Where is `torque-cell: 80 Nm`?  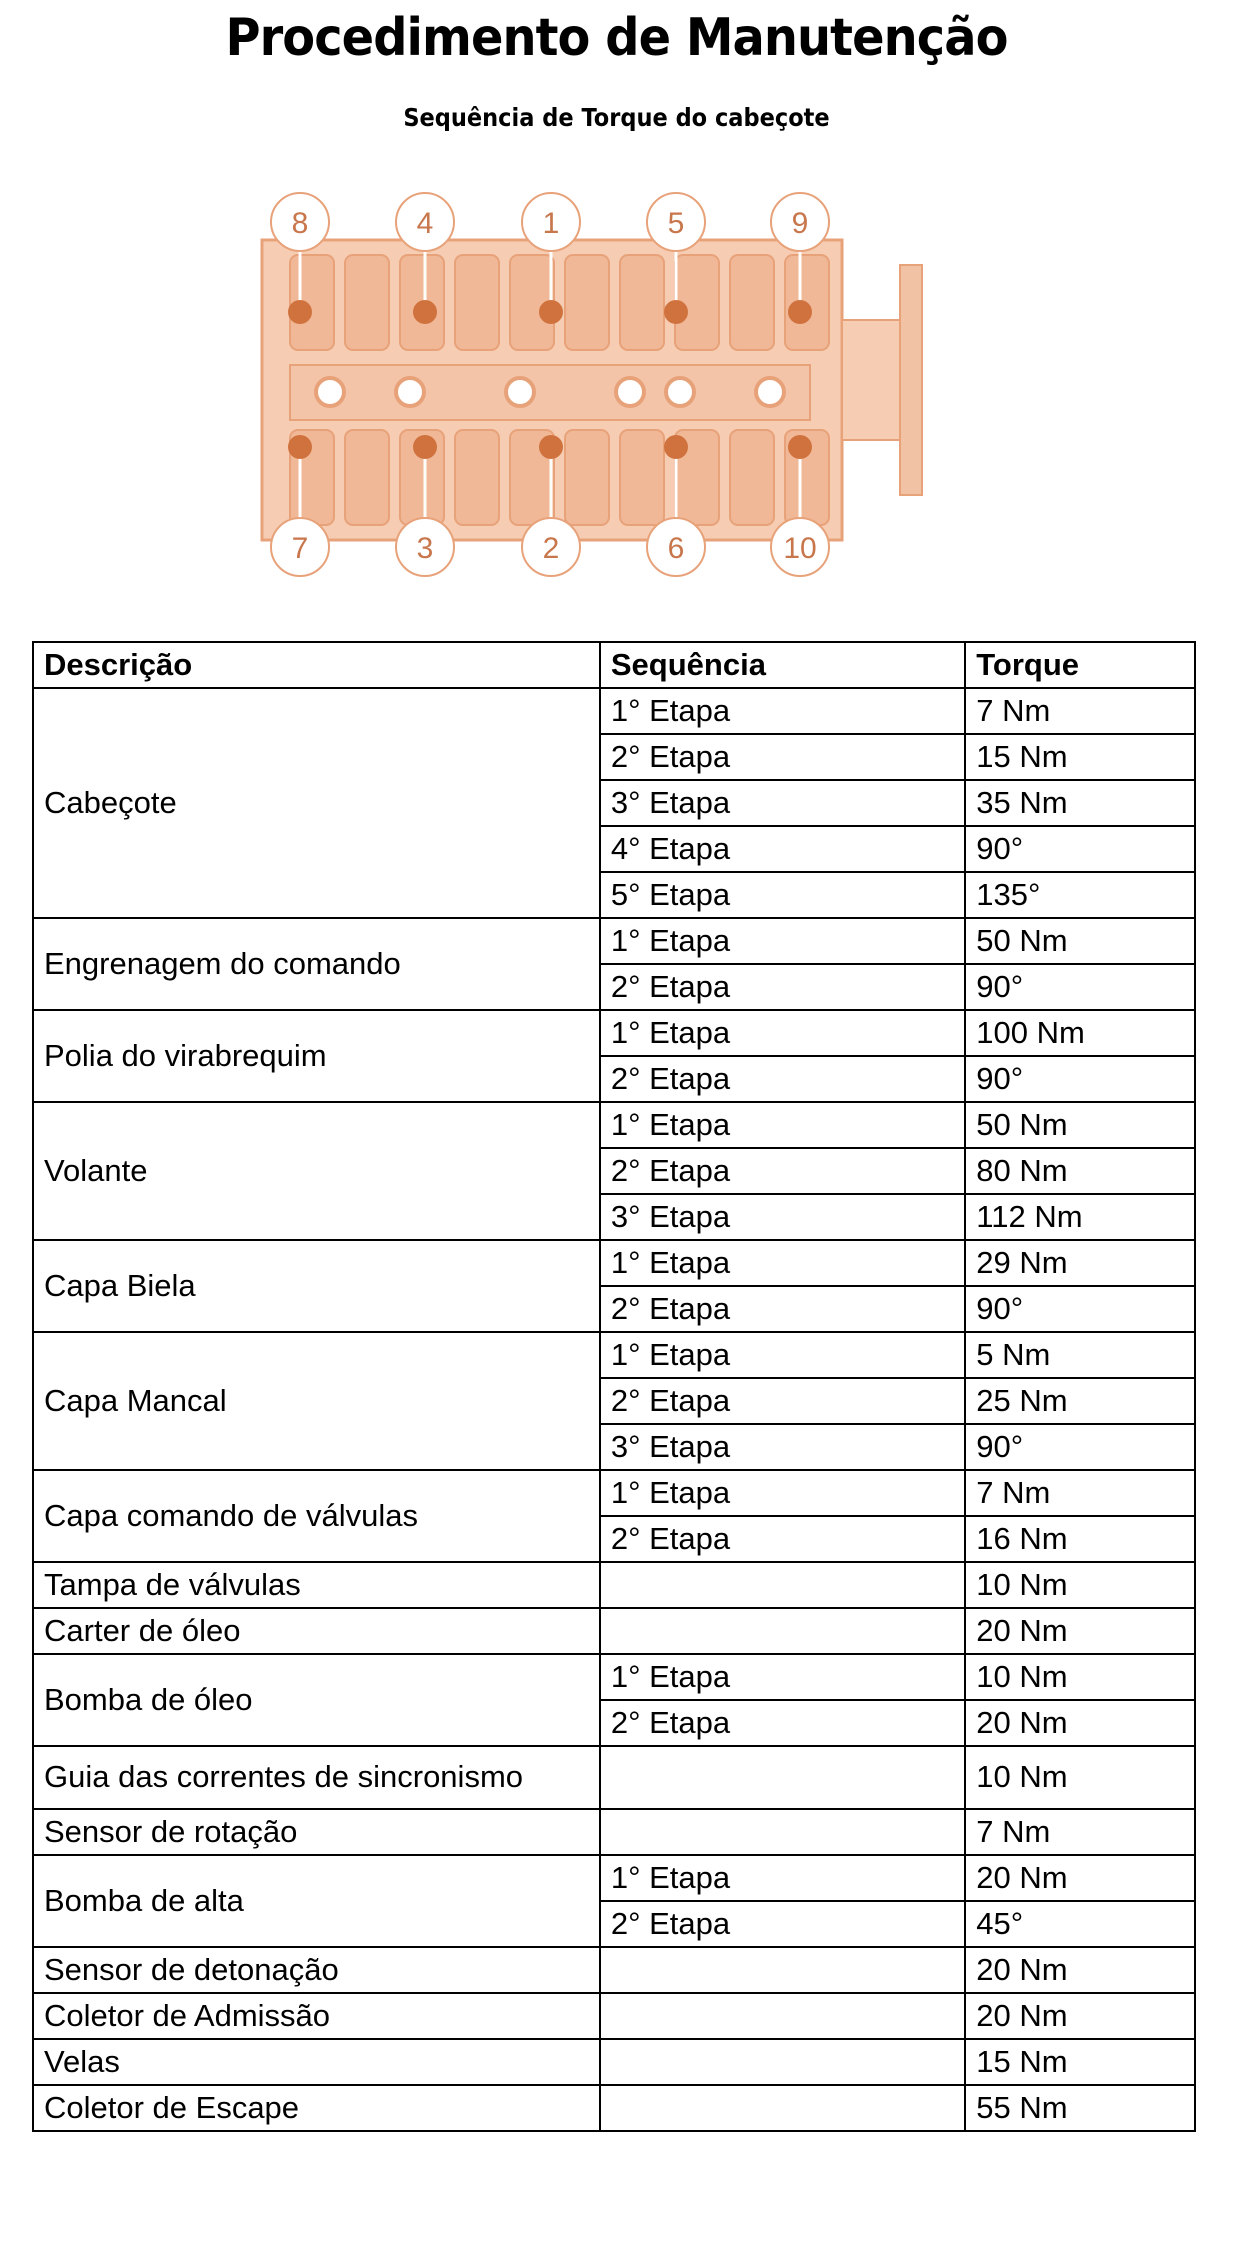
torque-cell: 80 Nm is located at coordinates (1080, 1171).